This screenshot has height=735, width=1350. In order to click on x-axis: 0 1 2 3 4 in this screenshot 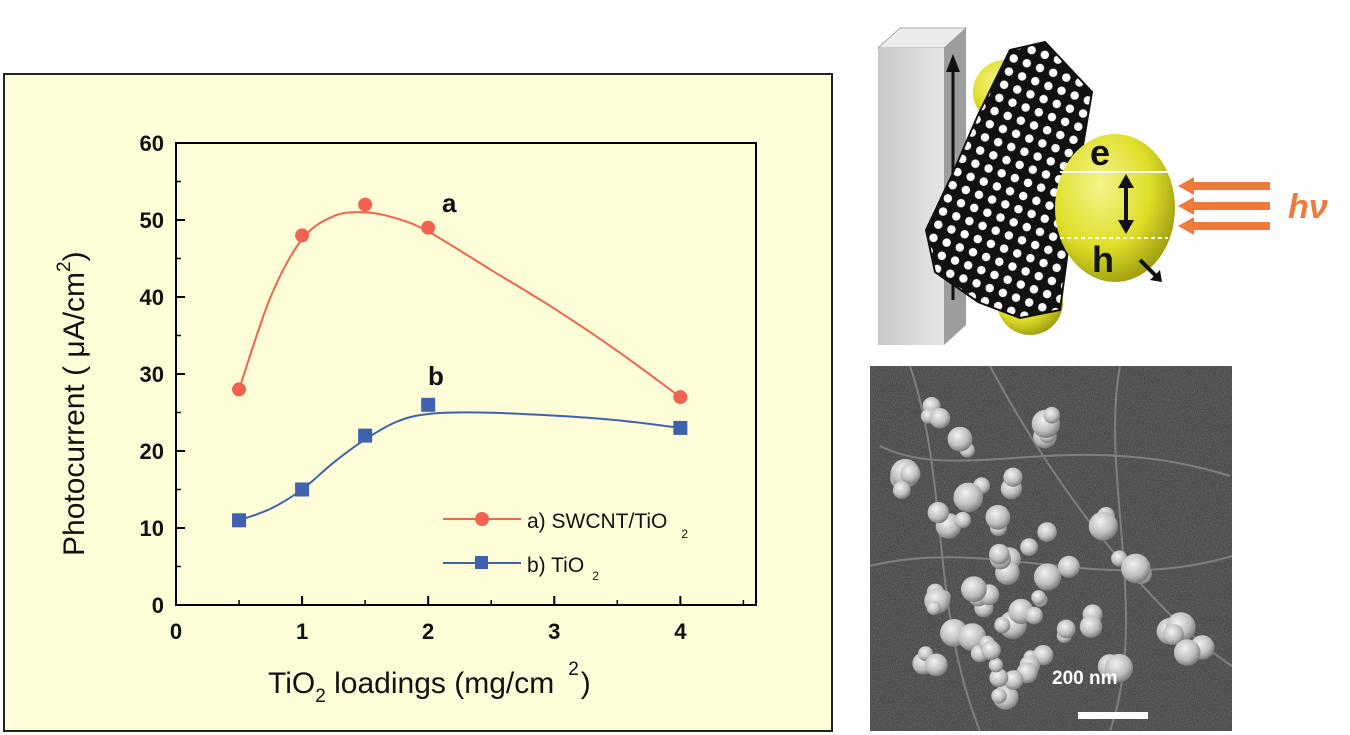, I will do `click(457, 620)`.